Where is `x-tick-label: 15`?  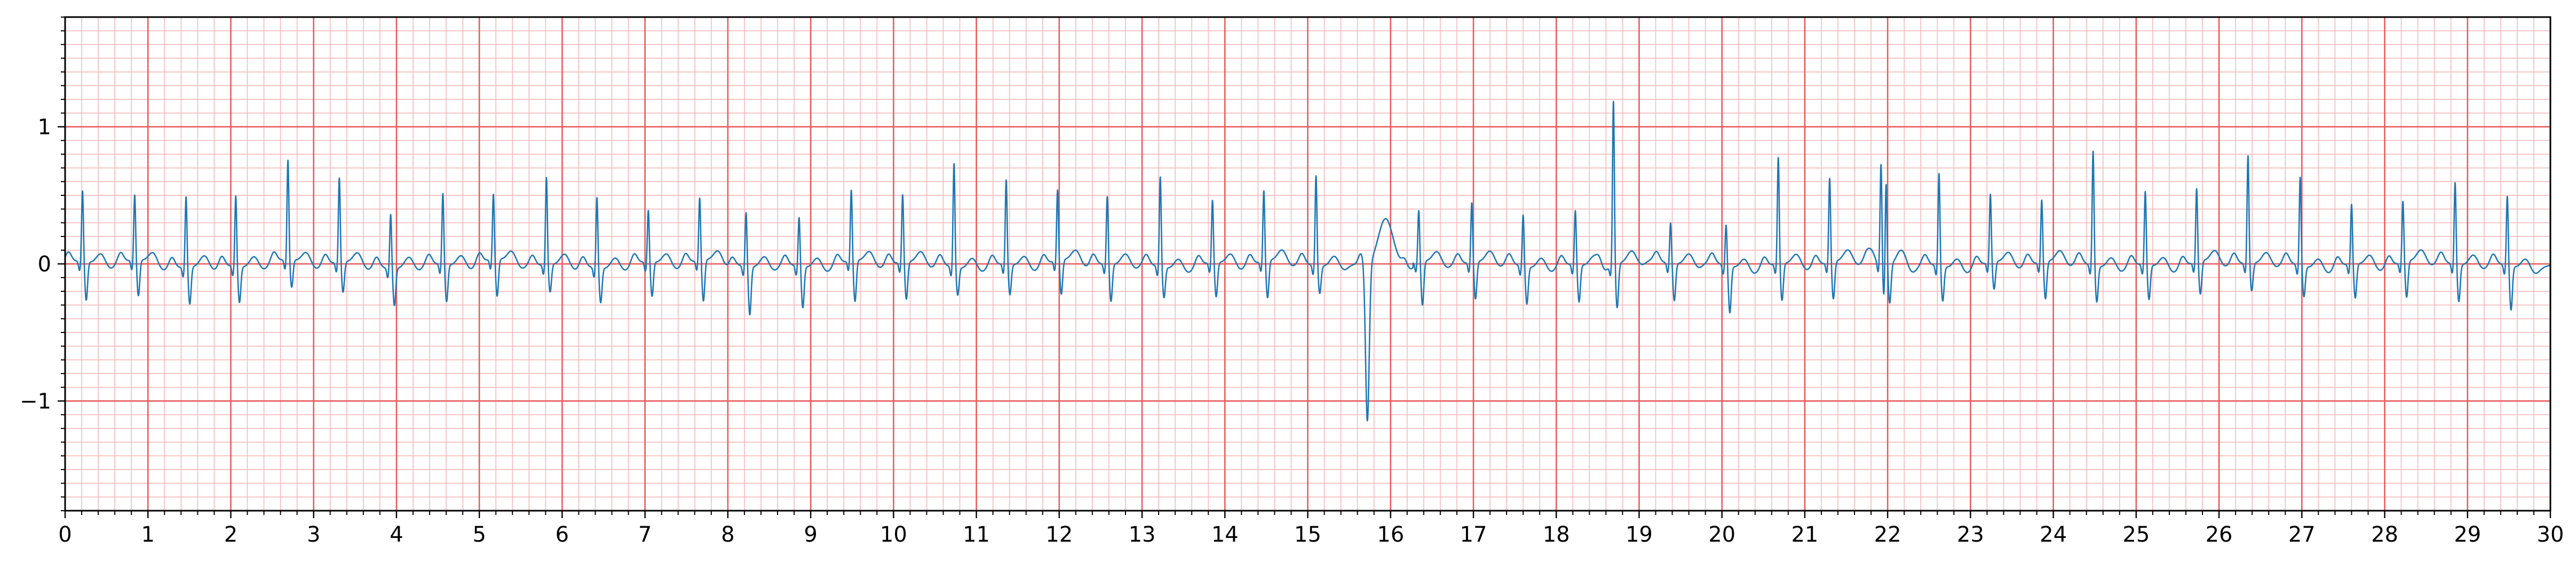
x-tick-label: 15 is located at coordinates (1307, 534).